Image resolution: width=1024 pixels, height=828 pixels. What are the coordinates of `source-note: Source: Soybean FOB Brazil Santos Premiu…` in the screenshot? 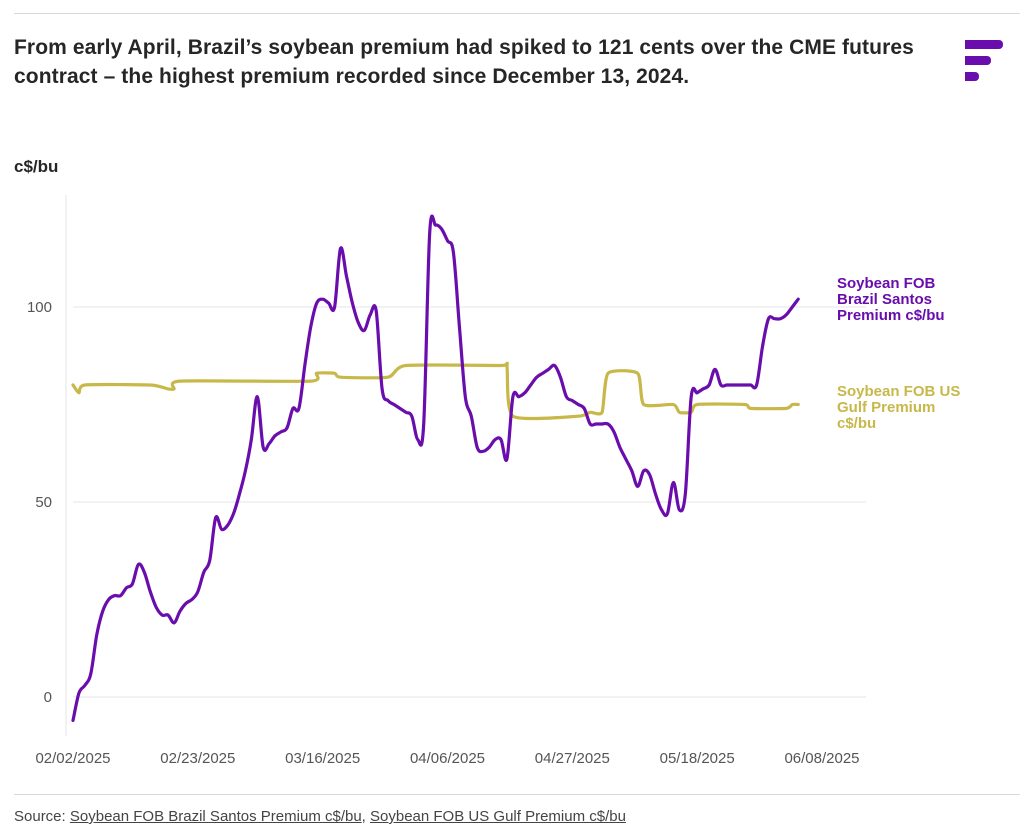 It's located at (320, 816).